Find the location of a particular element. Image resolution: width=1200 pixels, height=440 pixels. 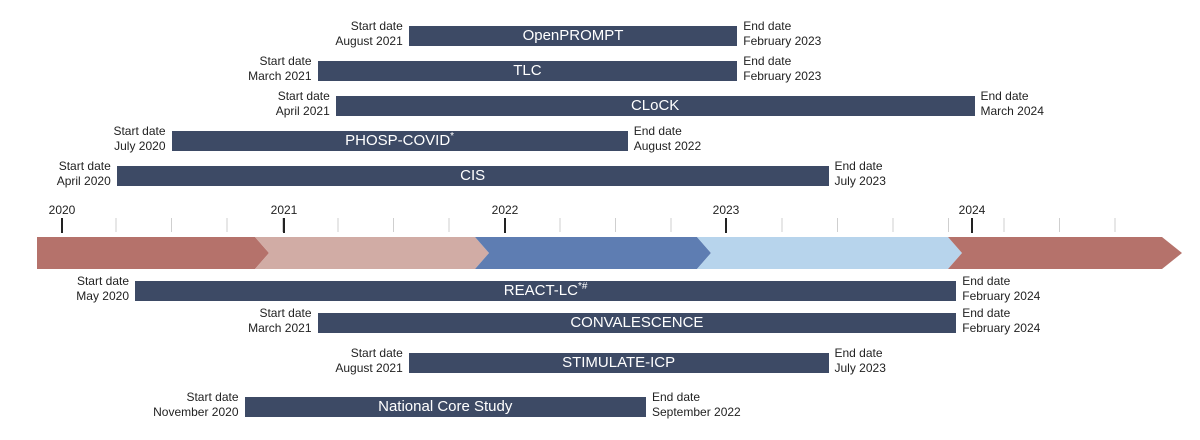

study-react-lc-start-date-caption: Start date is located at coordinates (102, 281).